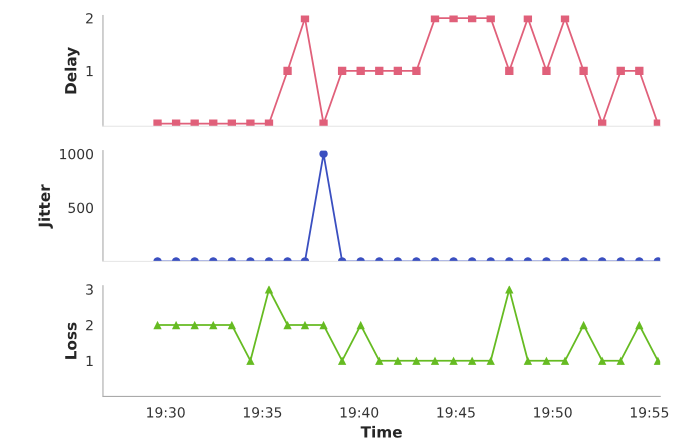  I want to click on y-axis-title: Jitter, so click(45, 206).